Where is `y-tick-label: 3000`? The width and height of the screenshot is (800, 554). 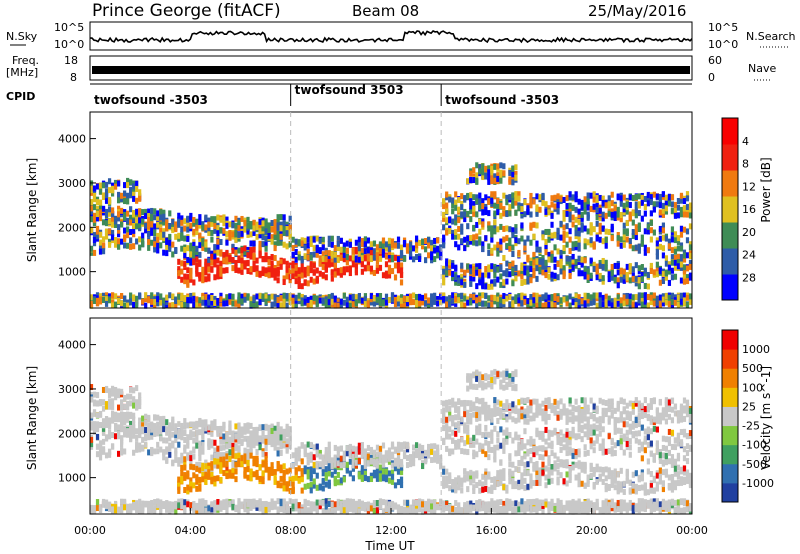
y-tick-label: 3000 is located at coordinates (72, 183).